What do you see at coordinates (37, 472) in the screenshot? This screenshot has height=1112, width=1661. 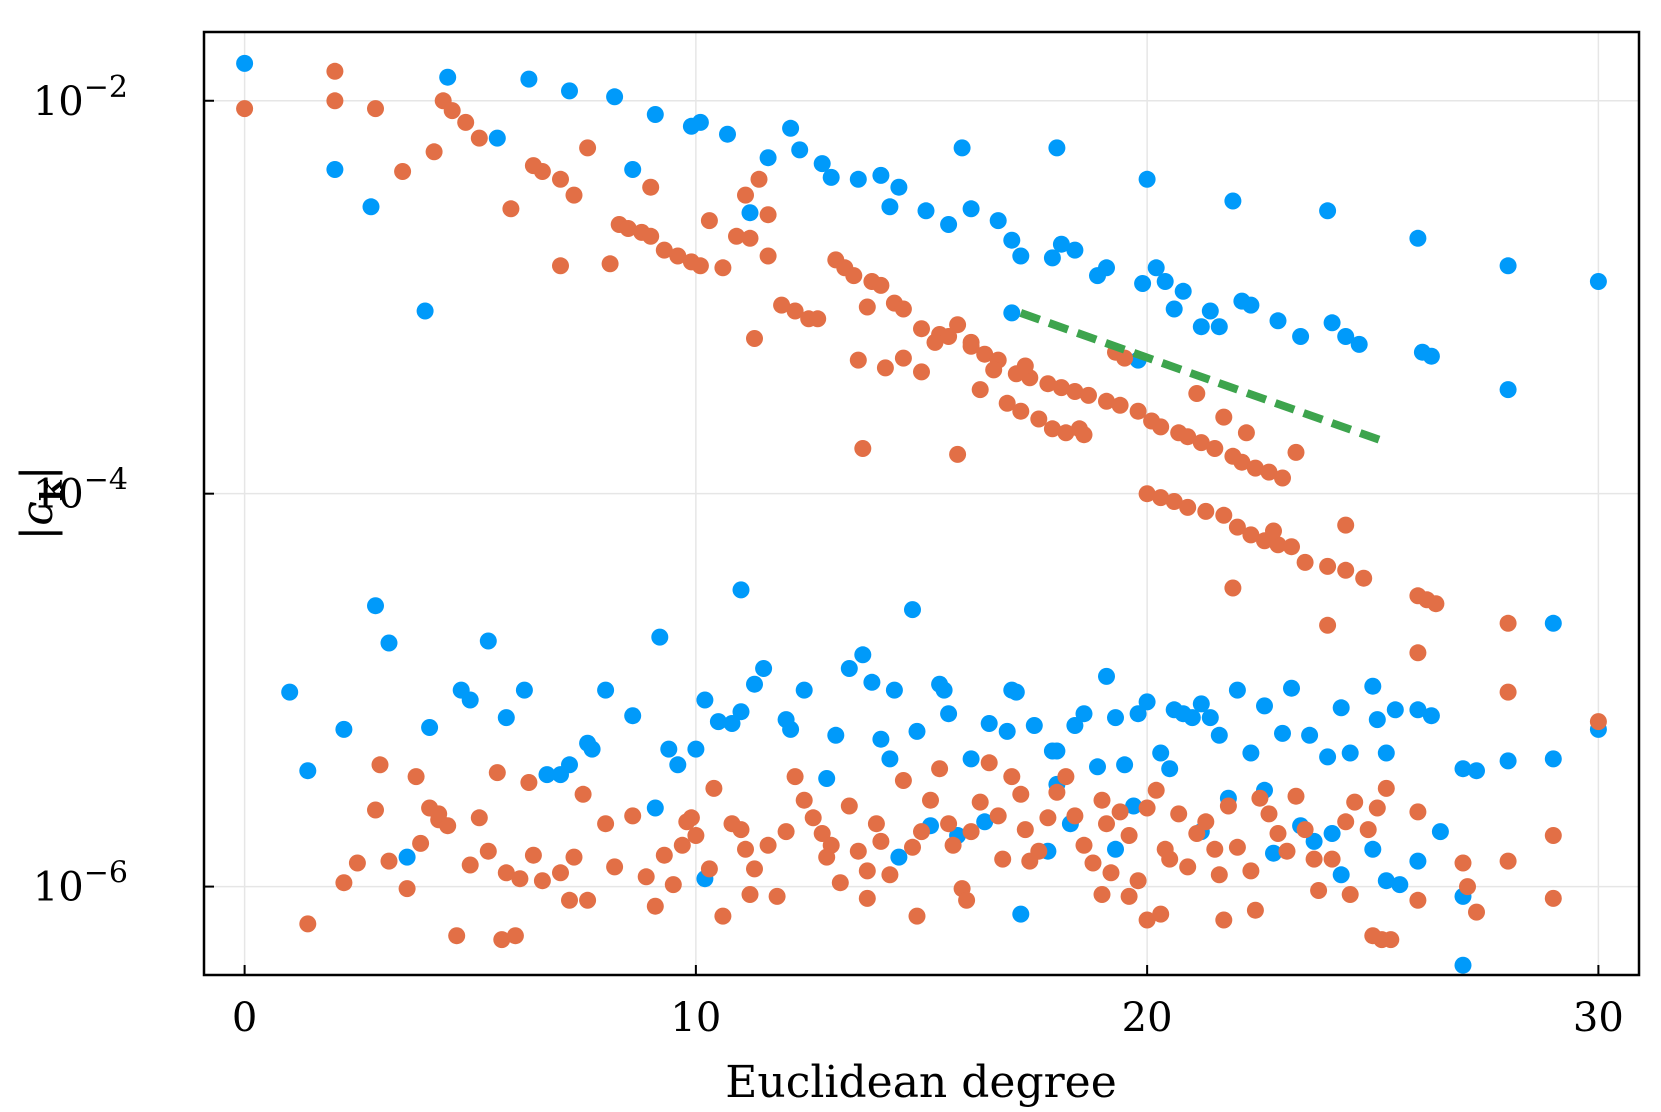 I see `y-axis-label-bar-right: |` at bounding box center [37, 472].